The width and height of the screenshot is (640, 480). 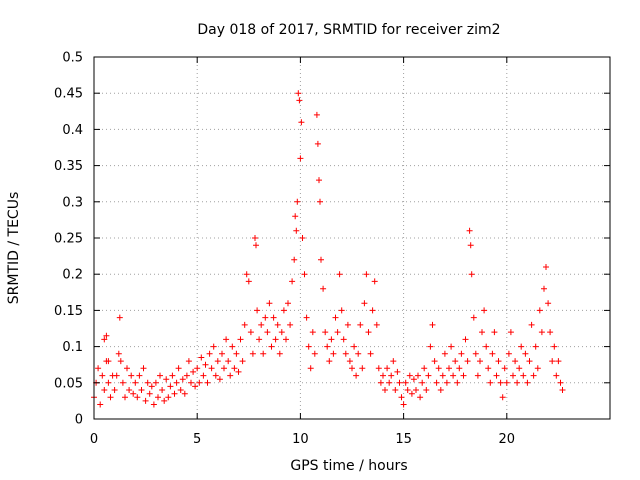 I want to click on x-axis-title: GPS time / hours, so click(x=348, y=466).